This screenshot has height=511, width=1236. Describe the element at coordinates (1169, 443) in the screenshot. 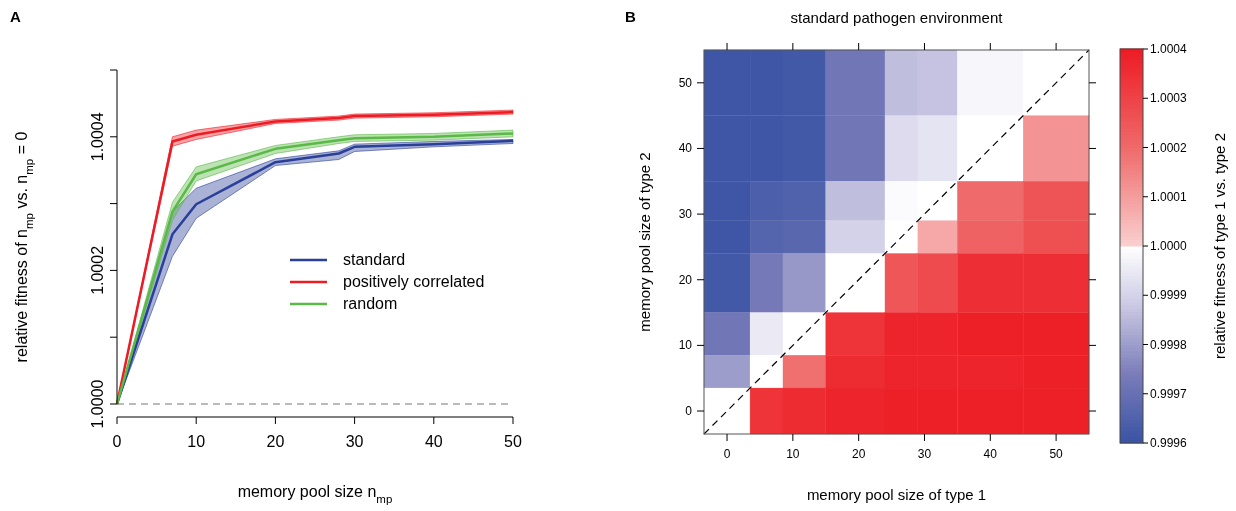

I see `color-bar-label: 0.9996` at that location.